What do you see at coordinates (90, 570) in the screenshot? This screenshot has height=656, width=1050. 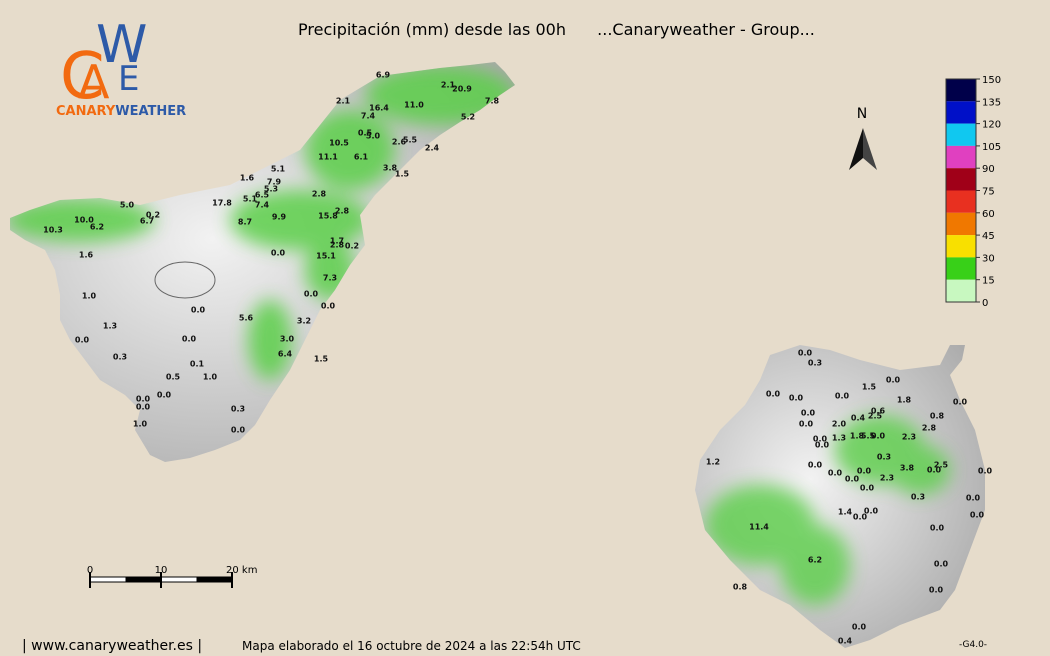 I see `scale-label: 0` at bounding box center [90, 570].